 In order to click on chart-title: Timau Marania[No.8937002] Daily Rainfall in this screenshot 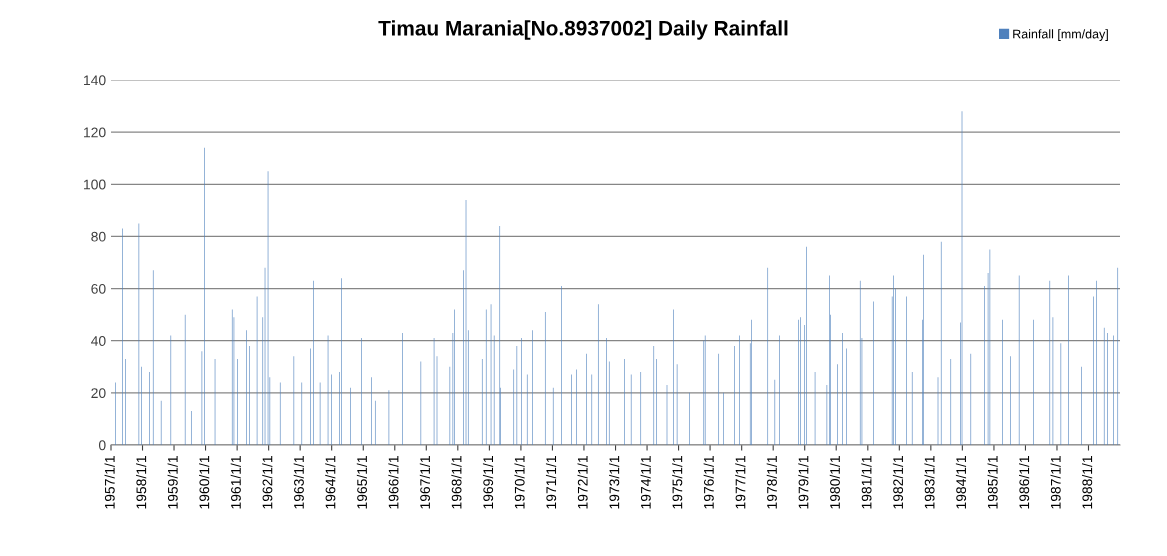, I will do `click(583, 30)`.